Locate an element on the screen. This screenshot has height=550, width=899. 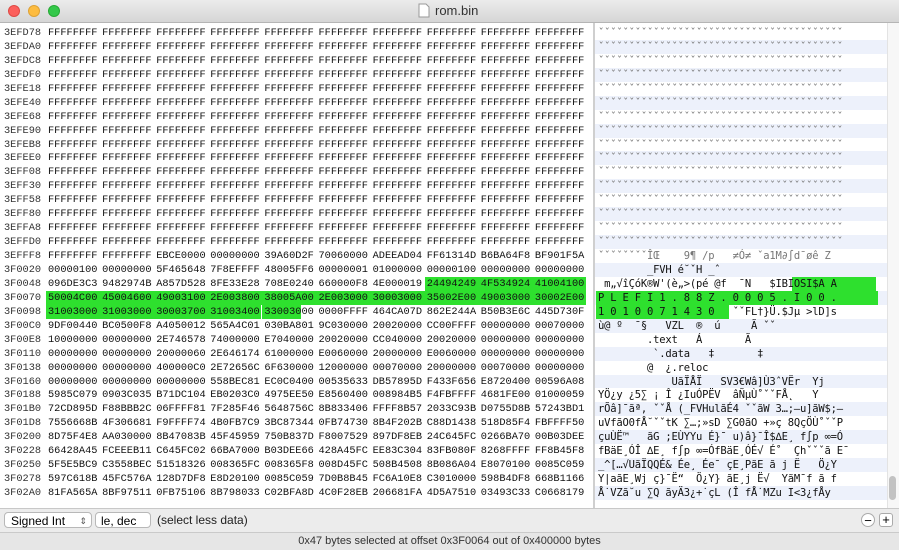
offset-label: 3F0200 is located at coordinates (23, 437).